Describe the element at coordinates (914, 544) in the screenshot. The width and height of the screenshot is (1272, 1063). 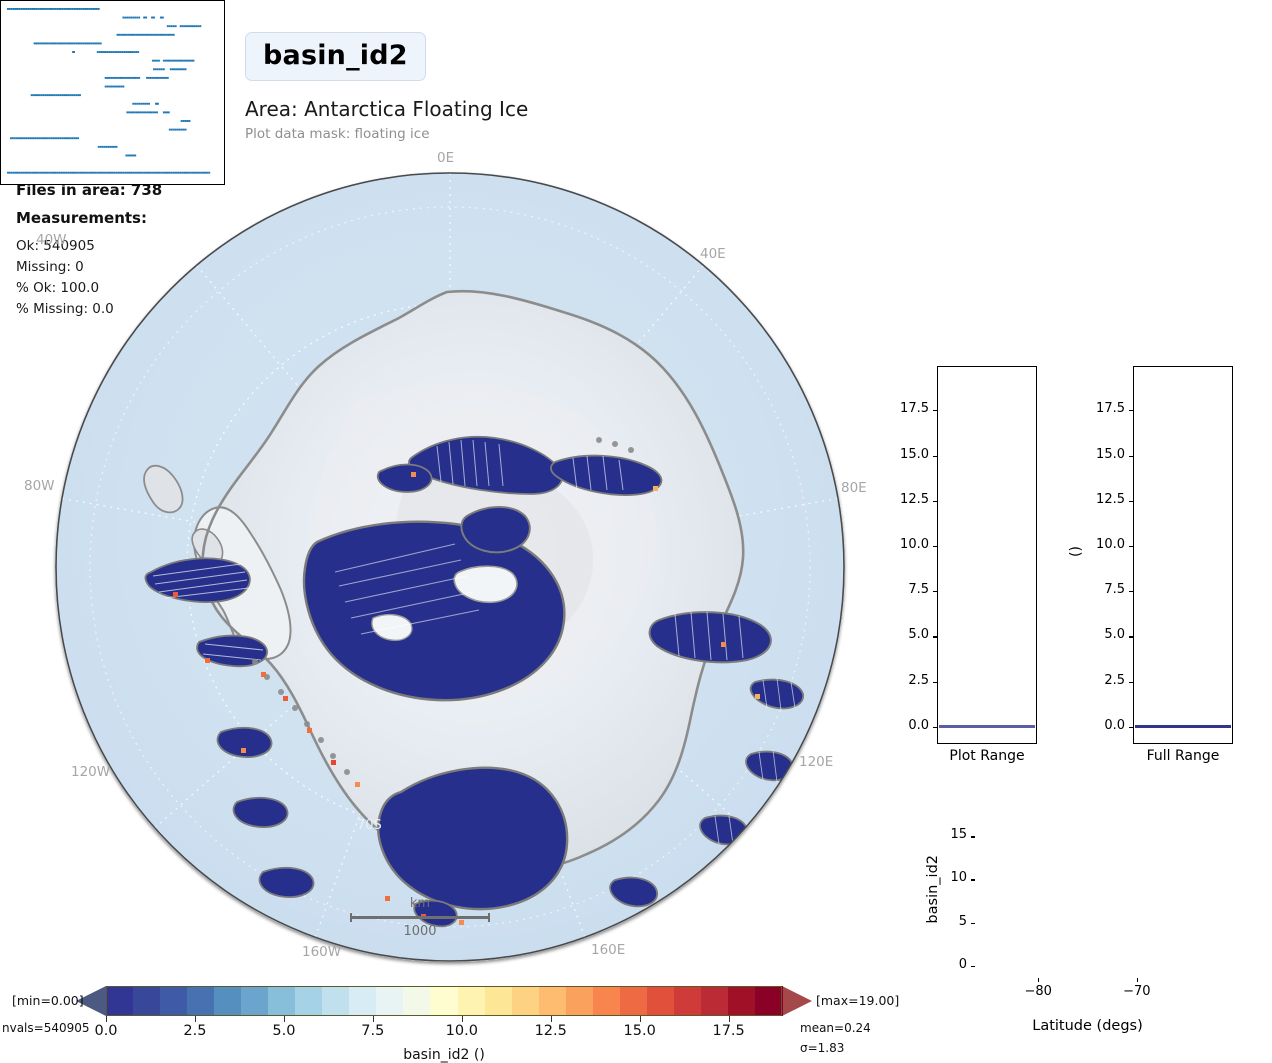
I see `violin-tick-label: 10.0` at that location.